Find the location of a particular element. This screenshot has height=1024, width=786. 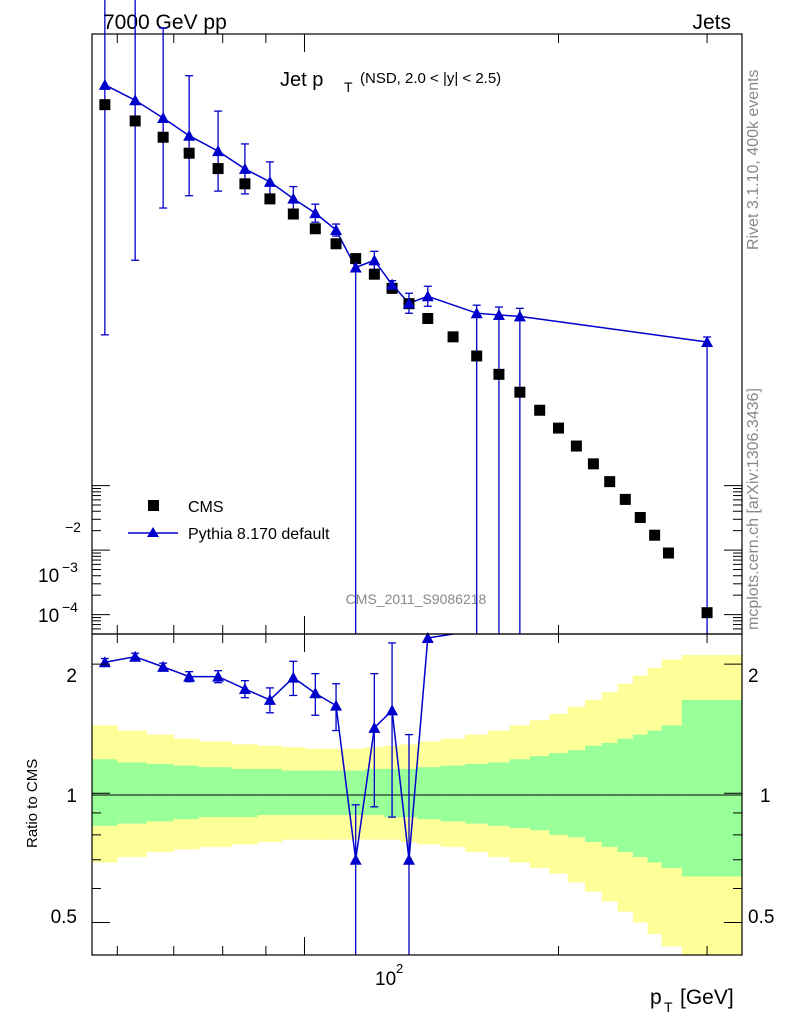

plot-title-condition: (NSD, 2.0 < |y| < 2.5) is located at coordinates (430, 78).